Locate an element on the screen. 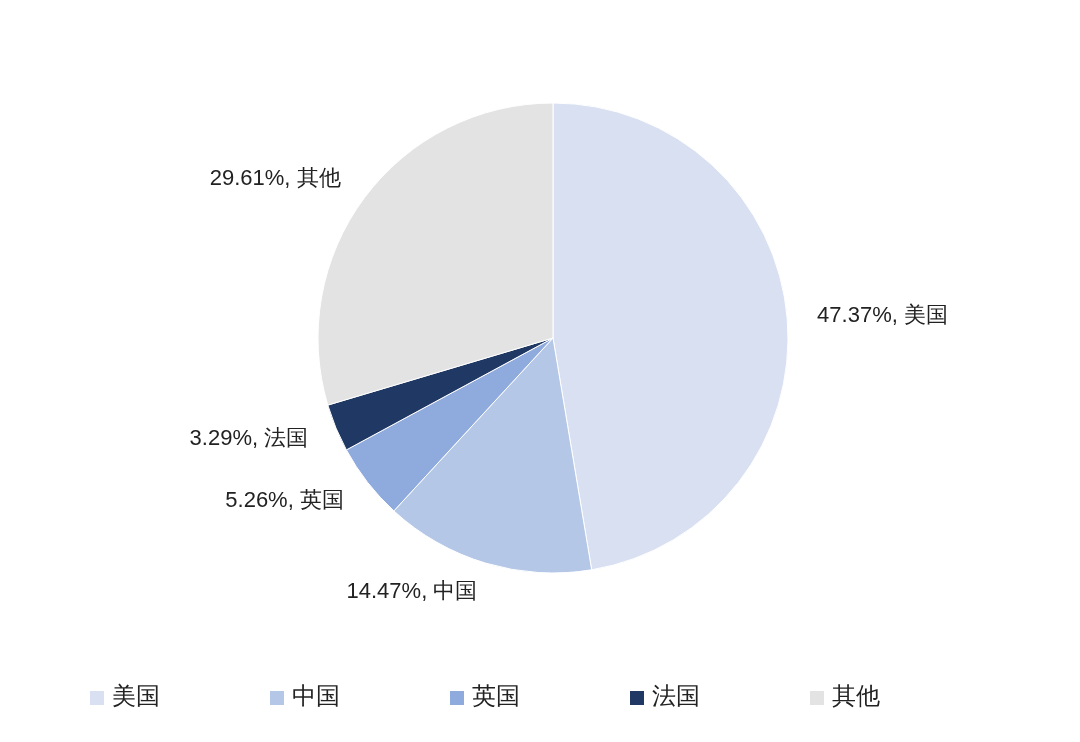 This screenshot has width=1080, height=742. legend-label: 美国 is located at coordinates (136, 696).